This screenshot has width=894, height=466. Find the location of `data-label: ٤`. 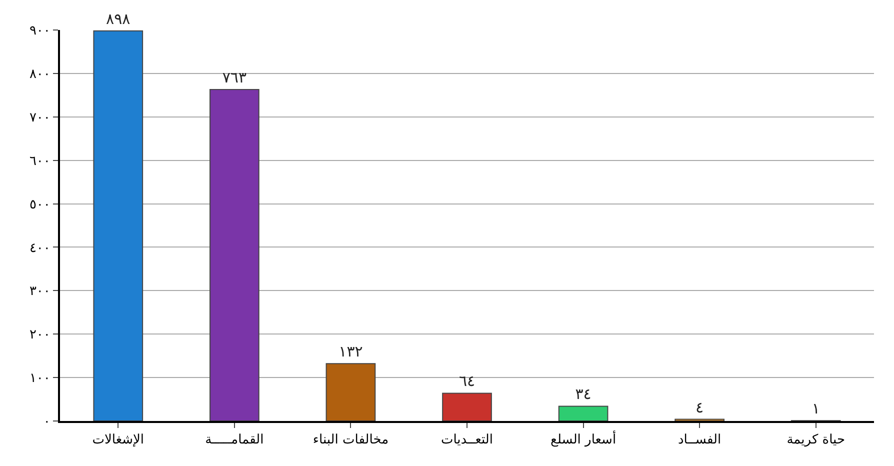

data-label: ٤ is located at coordinates (700, 407).